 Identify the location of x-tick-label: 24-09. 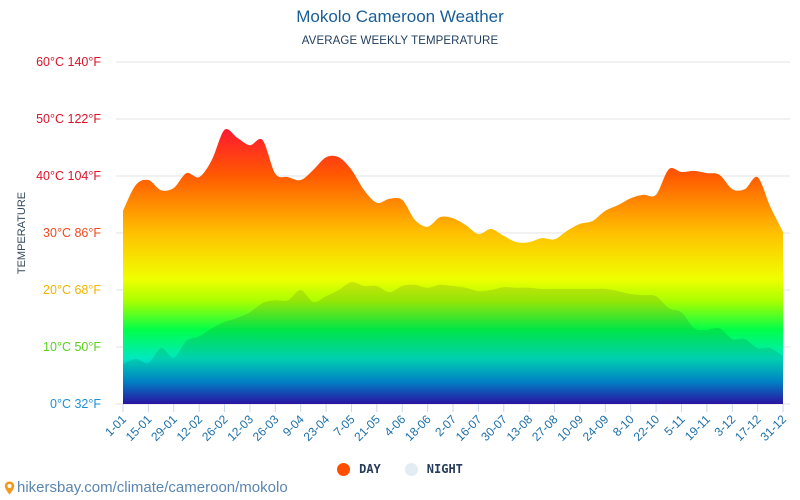
(596, 428).